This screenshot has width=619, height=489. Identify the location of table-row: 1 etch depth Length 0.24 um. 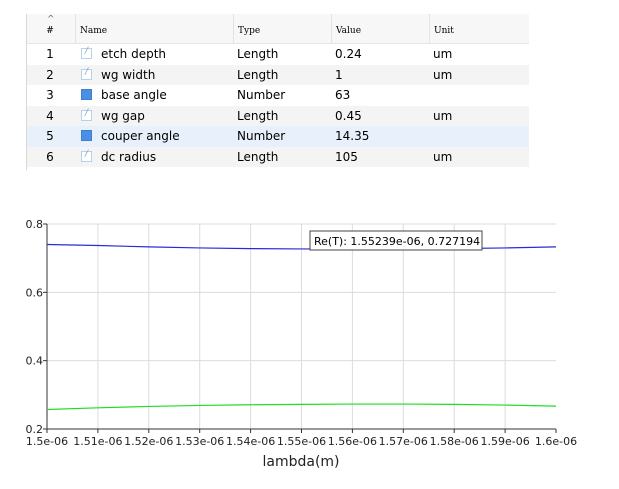
(278, 54).